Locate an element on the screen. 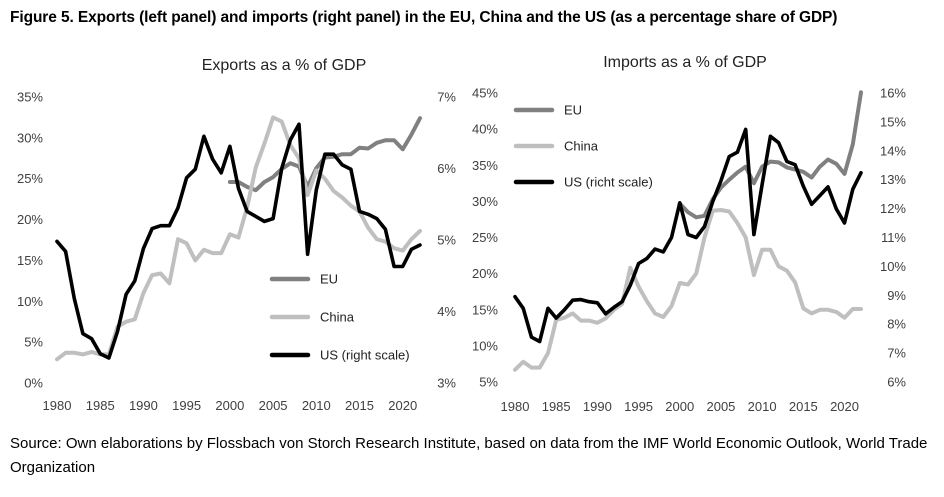  panel1-right-y-tick: 7% is located at coordinates (446, 97).